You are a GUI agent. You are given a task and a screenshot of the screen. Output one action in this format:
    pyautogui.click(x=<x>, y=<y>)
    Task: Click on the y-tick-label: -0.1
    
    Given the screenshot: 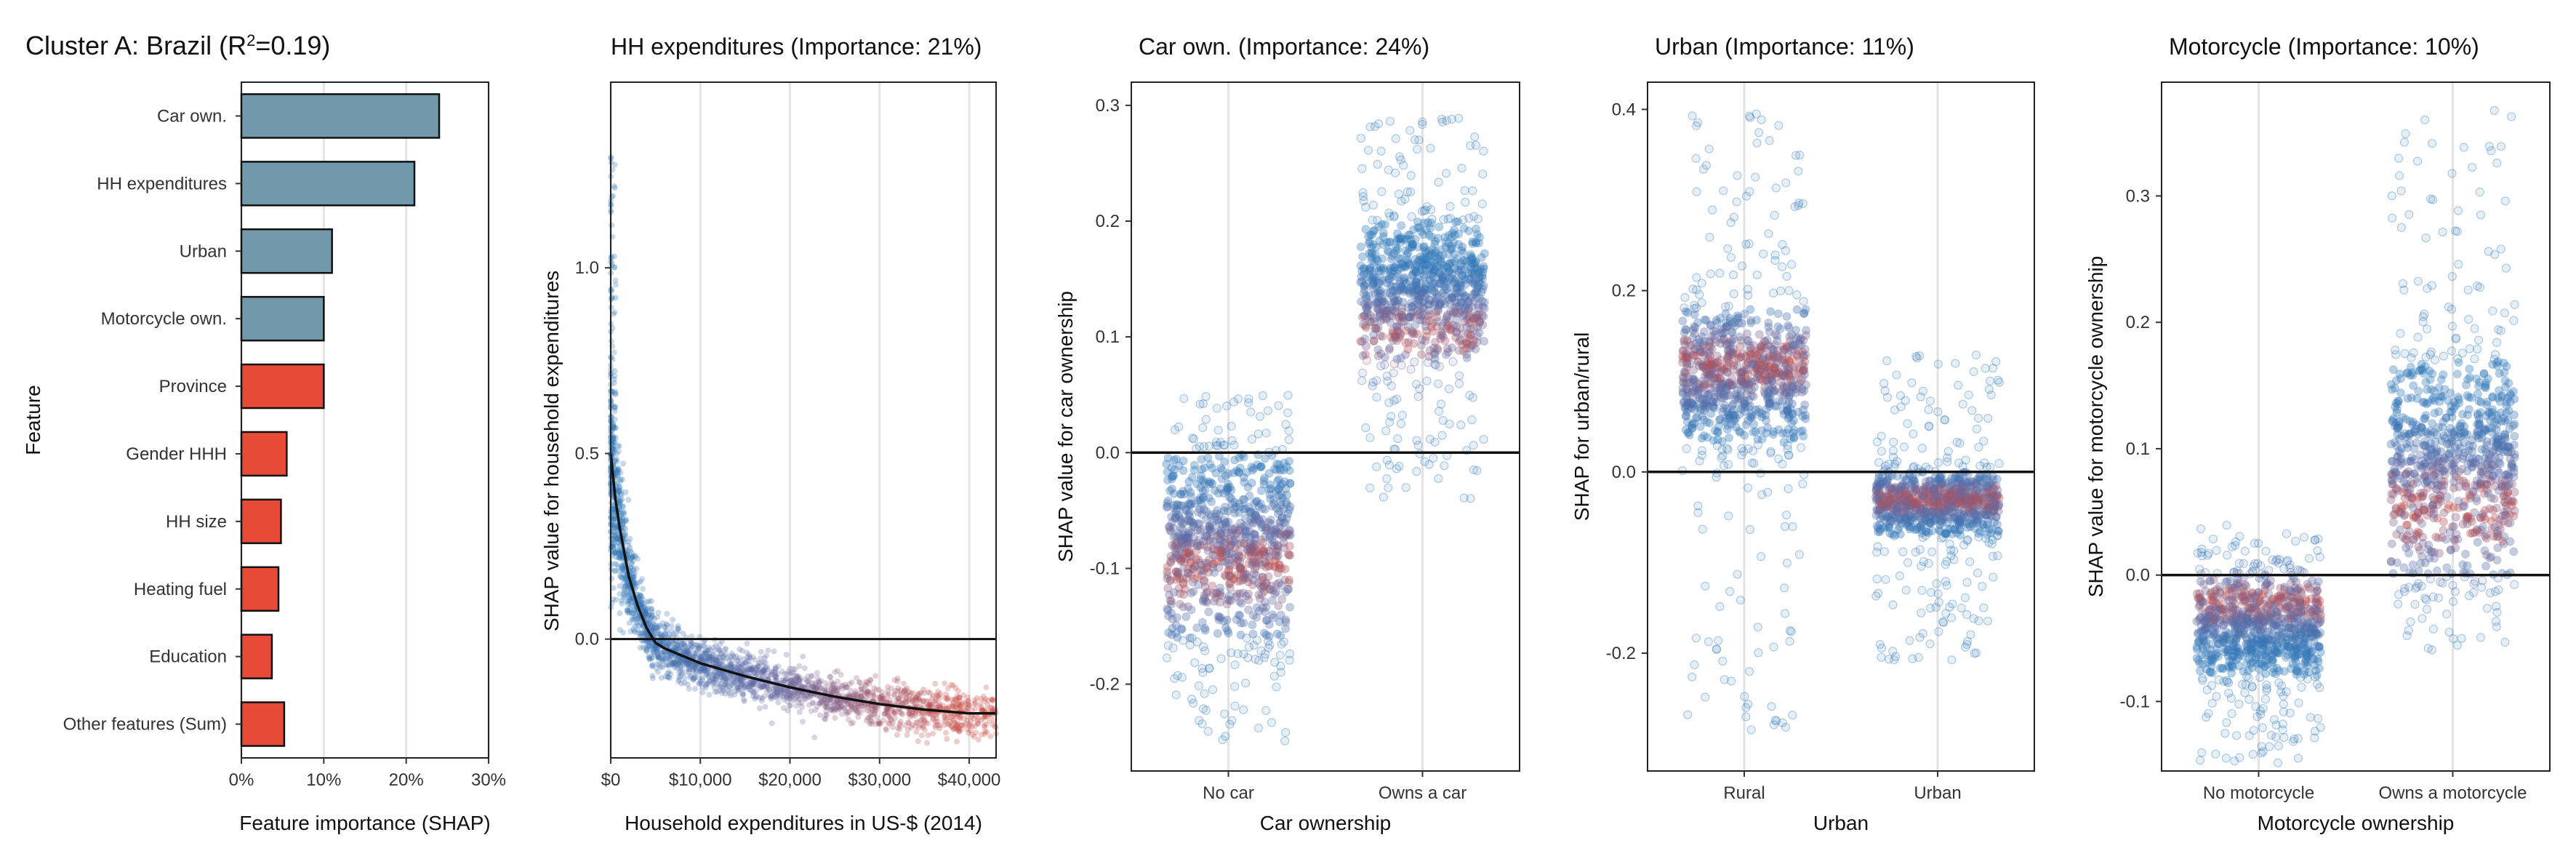 What is the action you would take?
    pyautogui.click(x=1105, y=568)
    